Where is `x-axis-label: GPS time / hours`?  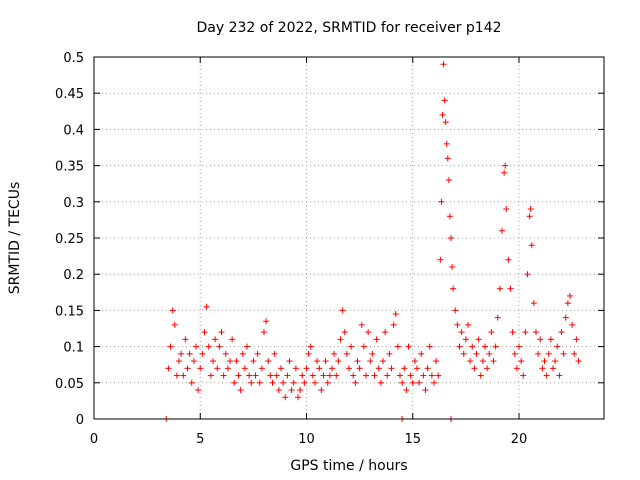 x-axis-label: GPS time / hours is located at coordinates (348, 466).